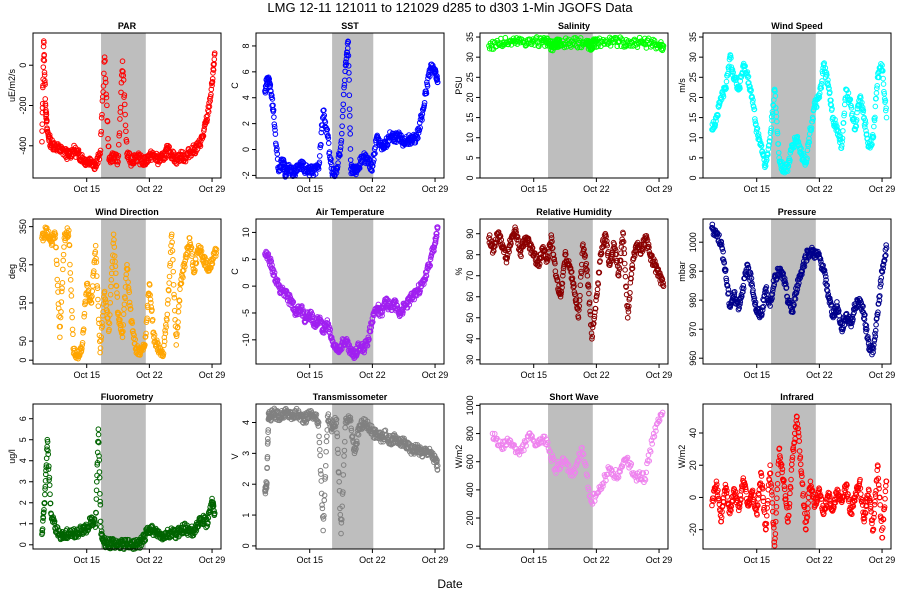  What do you see at coordinates (309, 375) in the screenshot?
I see `air-temperature-xtick-label: Oct 15` at bounding box center [309, 375].